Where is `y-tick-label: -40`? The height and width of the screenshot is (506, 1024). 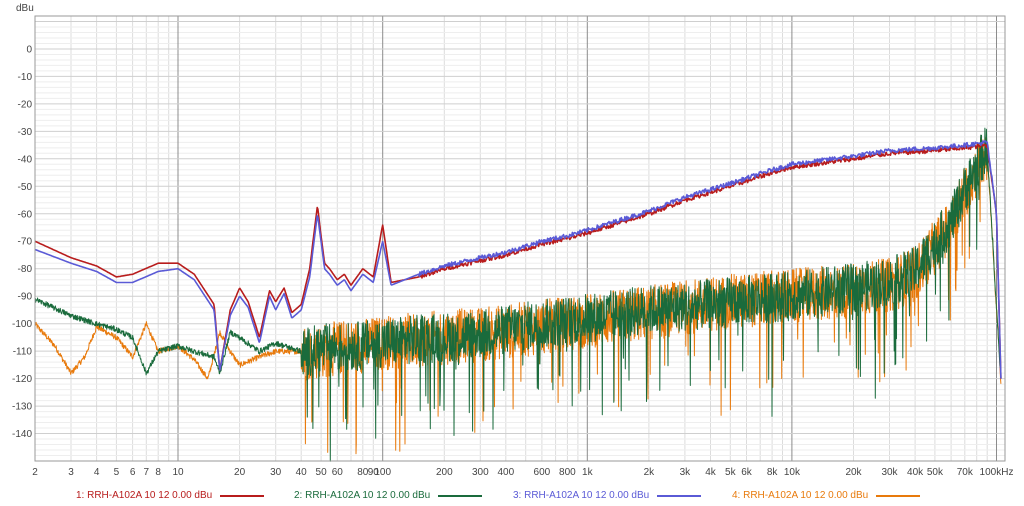
y-tick-label: -40 is located at coordinates (25, 159).